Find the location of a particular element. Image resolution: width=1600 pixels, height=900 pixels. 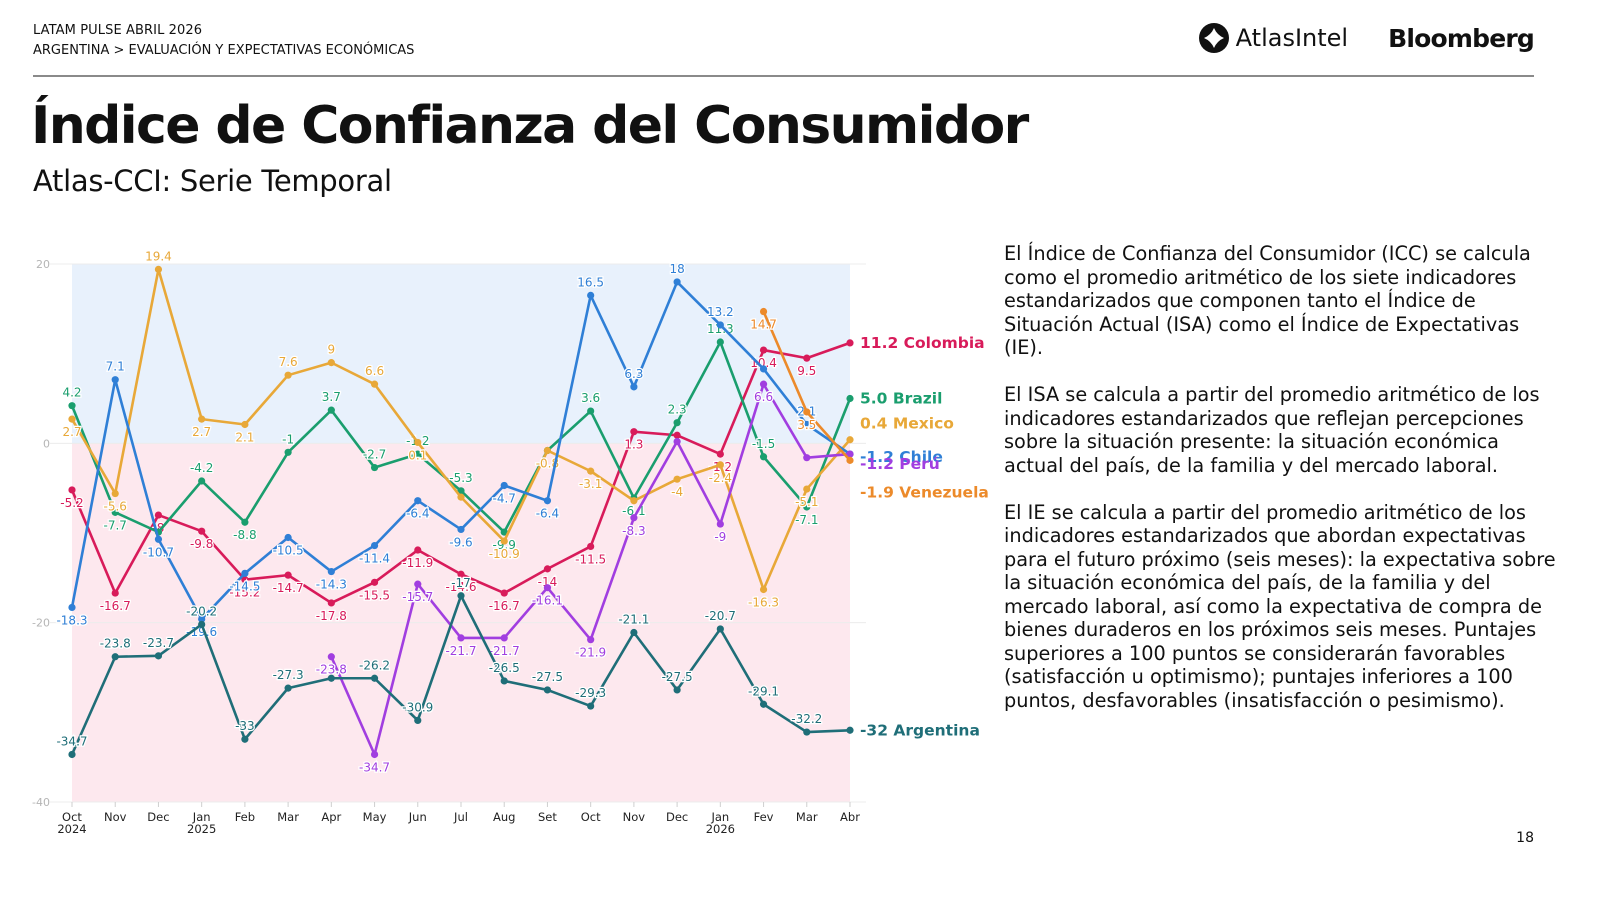

logos: AtlasIntel Bloomberg is located at coordinates (1366, 38).